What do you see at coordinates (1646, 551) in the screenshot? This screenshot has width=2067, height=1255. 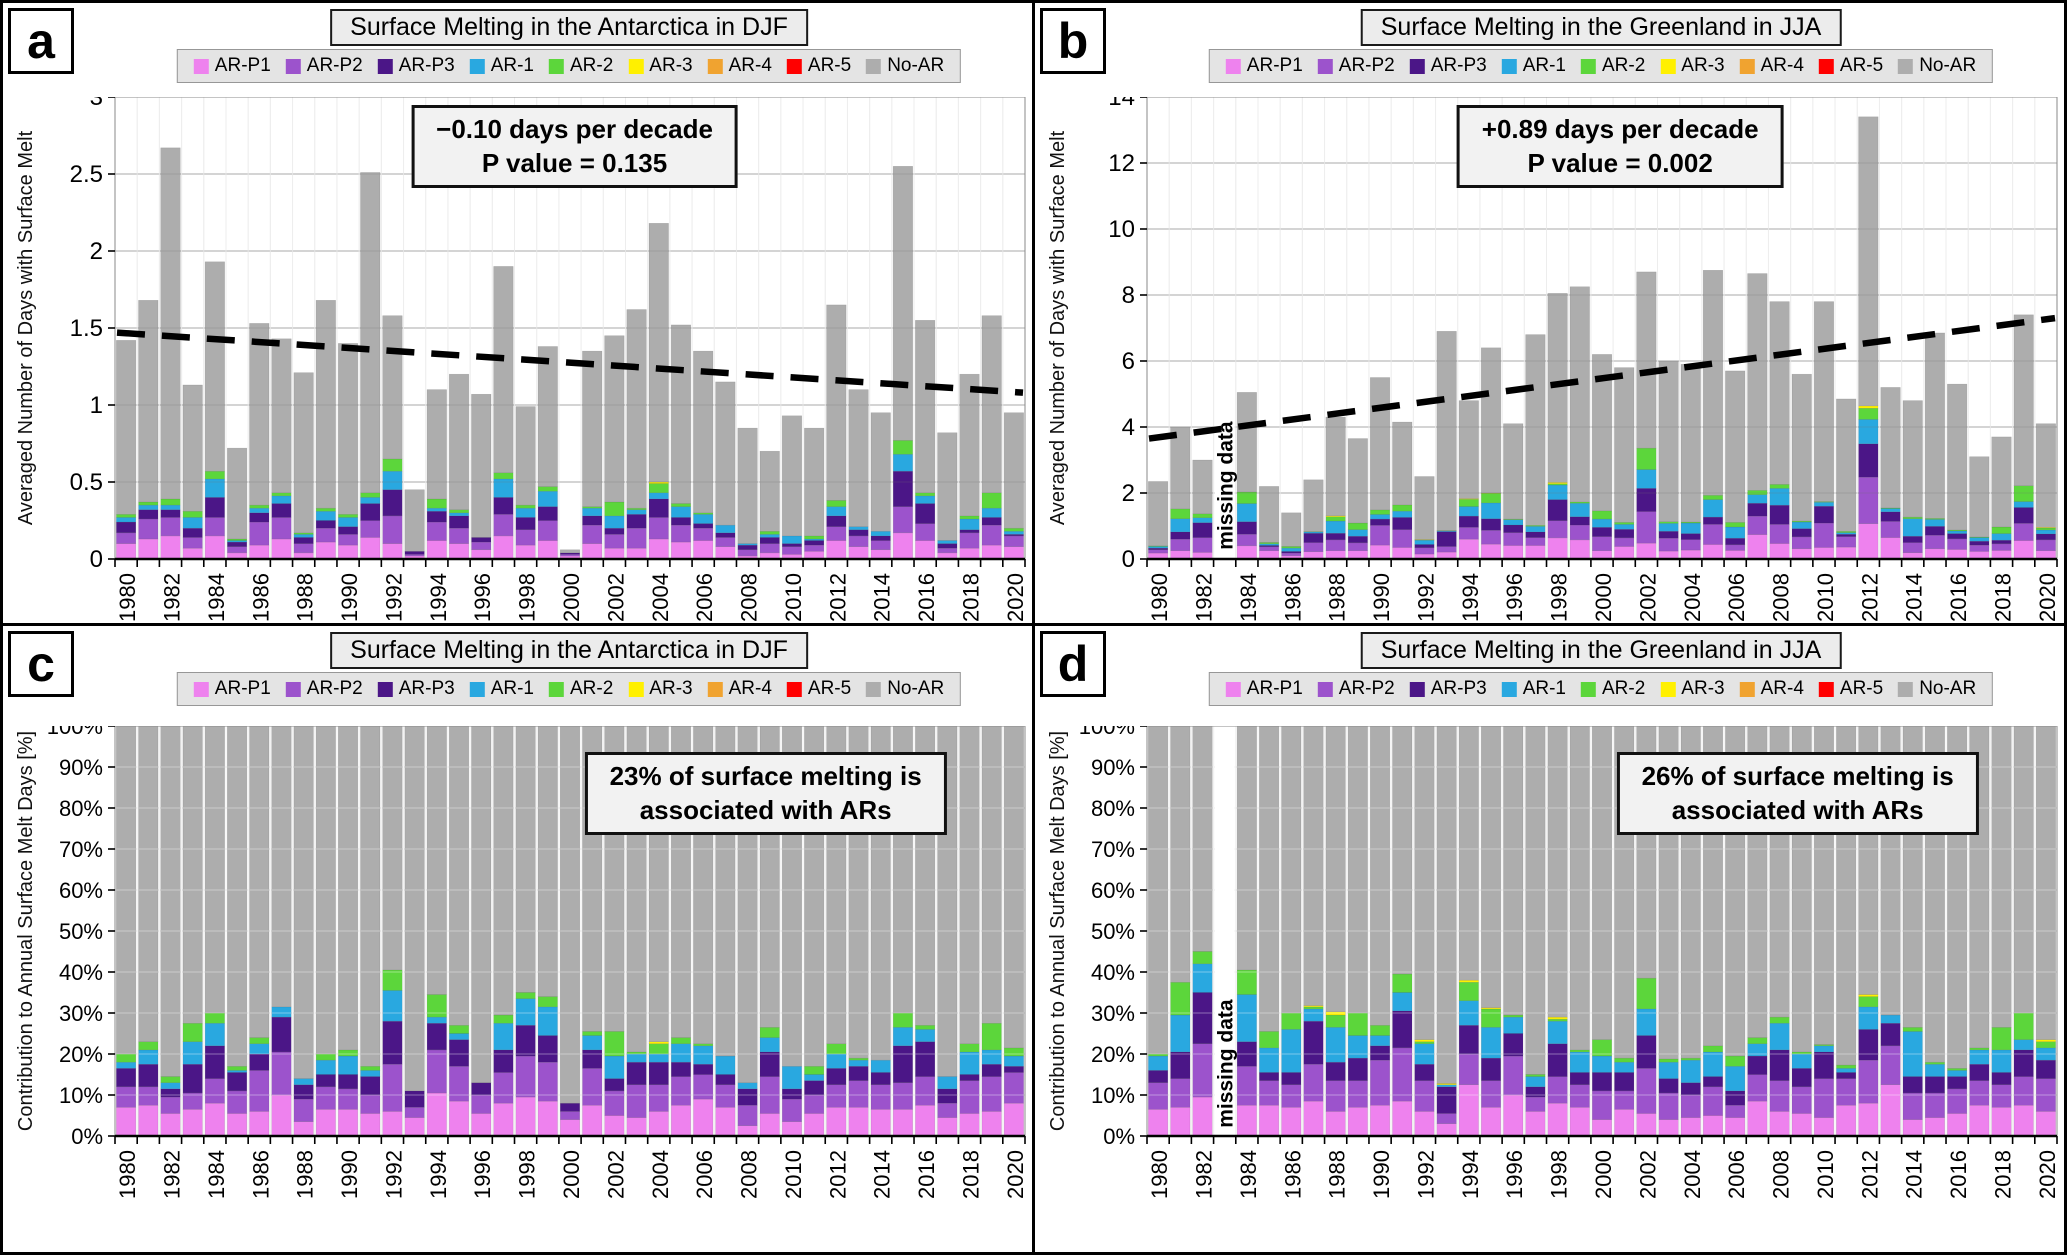 I see `bar-AR-P1-2002` at bounding box center [1646, 551].